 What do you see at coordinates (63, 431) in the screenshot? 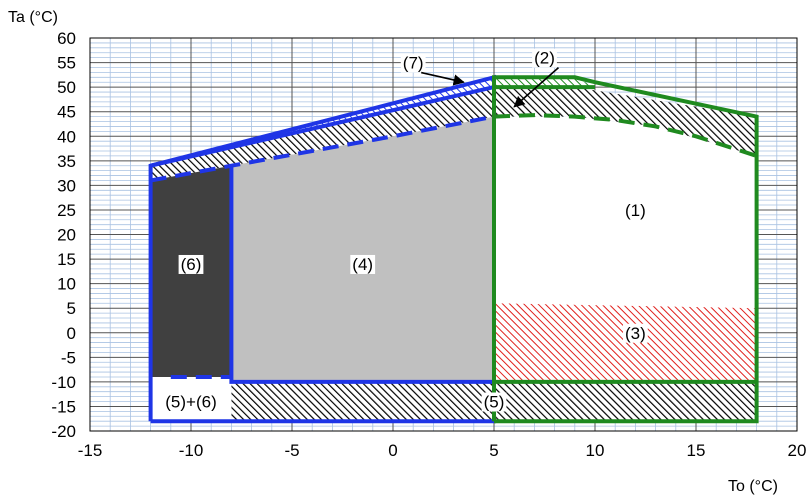
I see `y-tick-label: -20` at bounding box center [63, 431].